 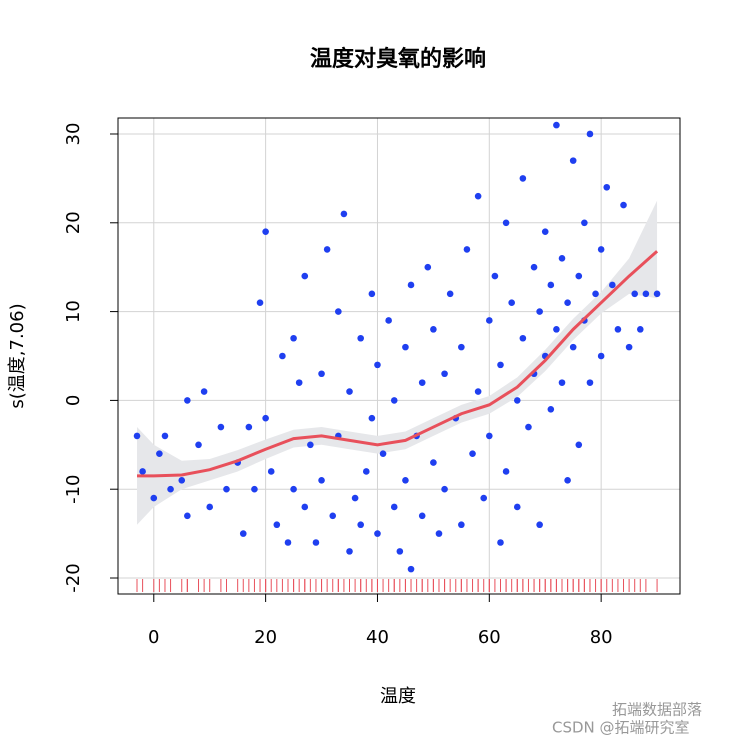 What do you see at coordinates (489, 637) in the screenshot?
I see `x-tick-label: 60` at bounding box center [489, 637].